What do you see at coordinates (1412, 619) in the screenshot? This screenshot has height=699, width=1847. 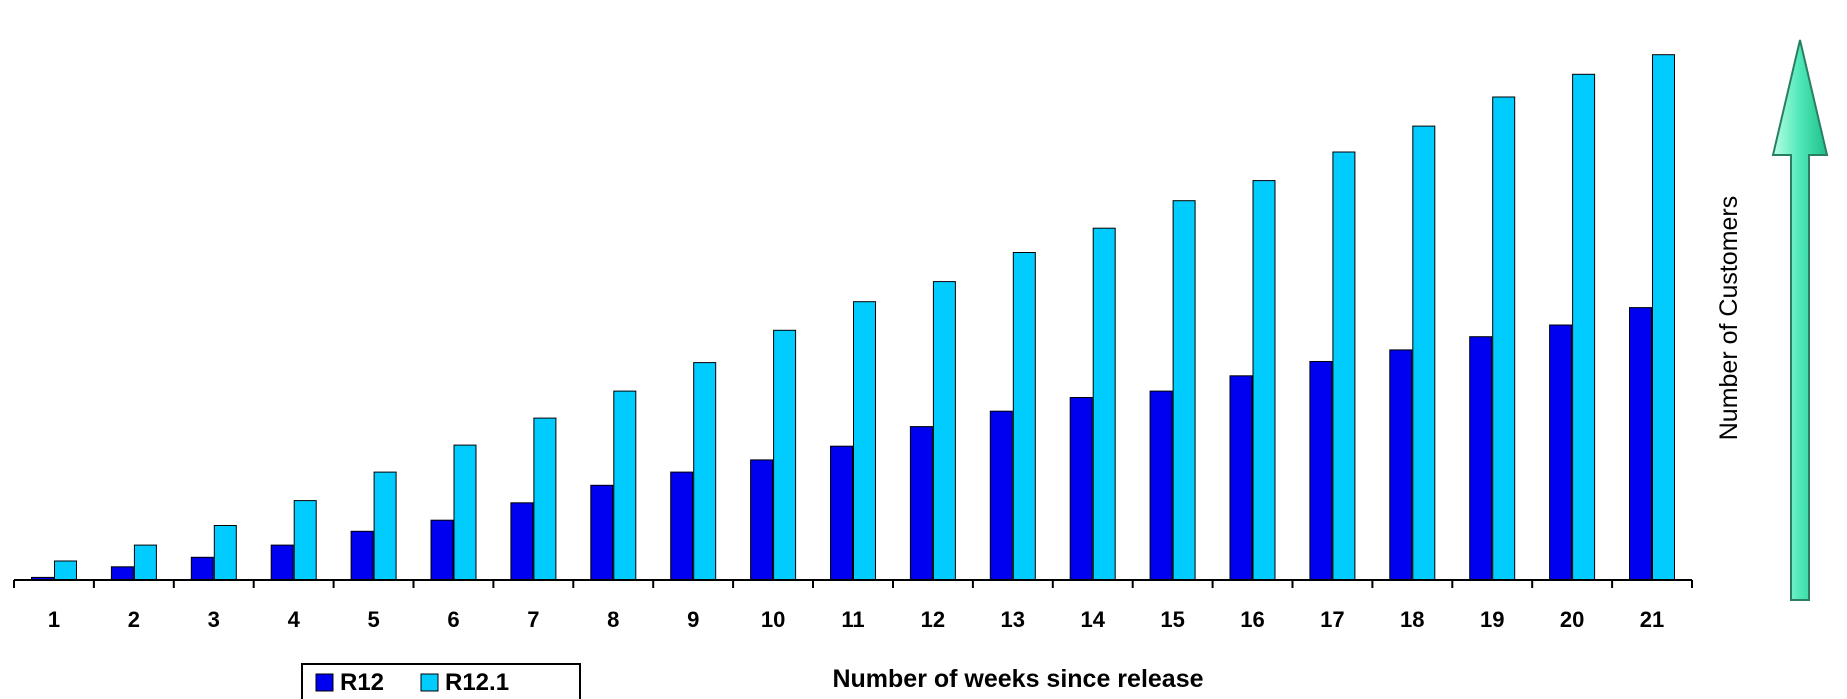 I see `x-tick-label-18: 18` at bounding box center [1412, 619].